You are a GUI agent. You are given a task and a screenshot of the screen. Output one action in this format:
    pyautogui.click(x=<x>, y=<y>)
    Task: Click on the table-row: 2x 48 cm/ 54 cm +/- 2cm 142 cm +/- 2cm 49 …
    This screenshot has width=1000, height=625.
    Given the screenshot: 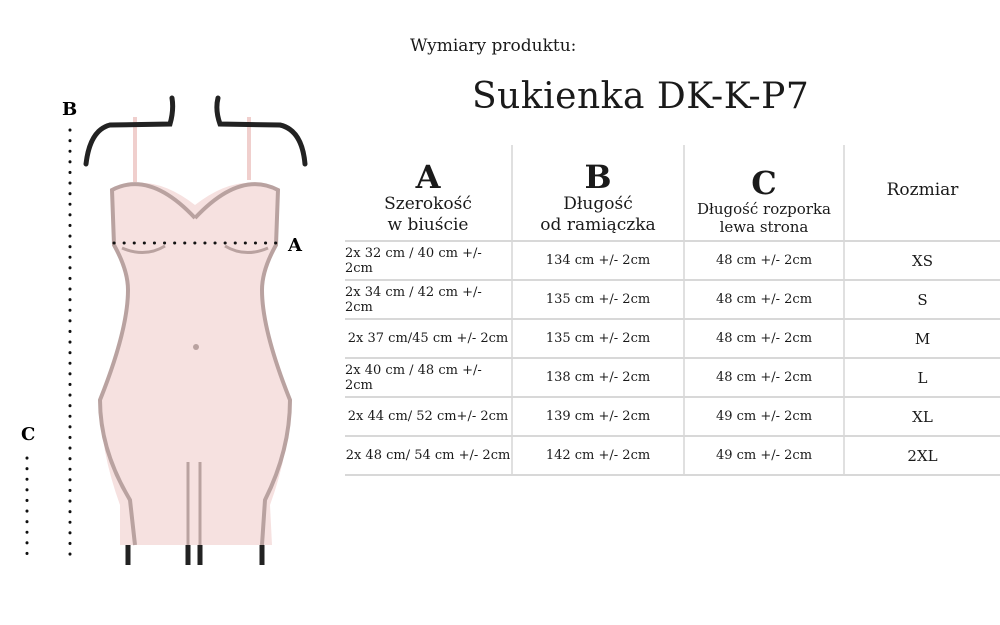 What is the action you would take?
    pyautogui.click(x=672, y=456)
    